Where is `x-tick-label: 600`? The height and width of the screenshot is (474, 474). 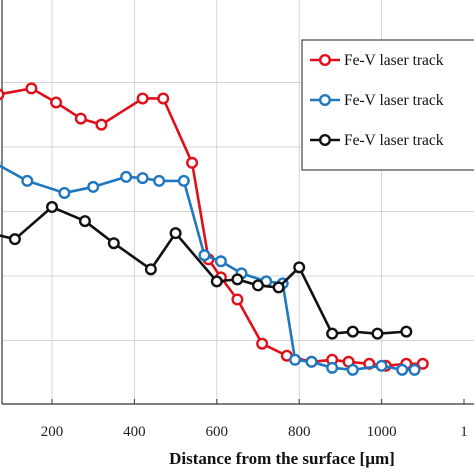 x-tick-label: 600 is located at coordinates (217, 432).